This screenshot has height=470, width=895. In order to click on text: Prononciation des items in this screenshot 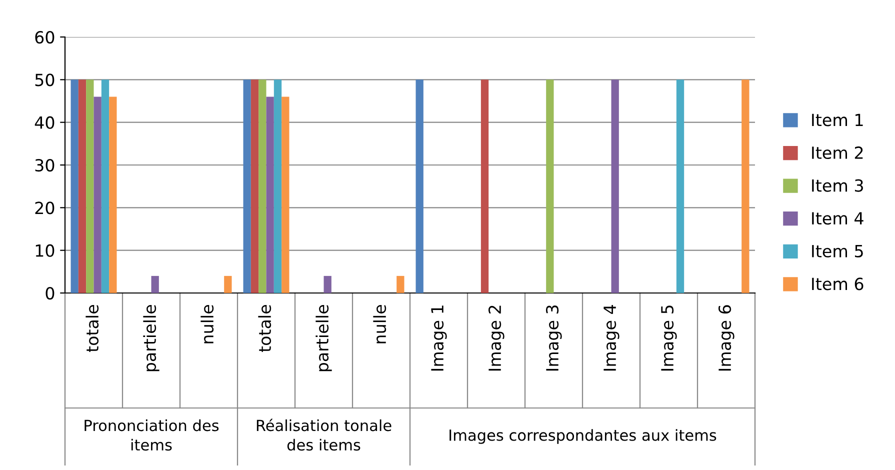, I will do `click(151, 435)`.